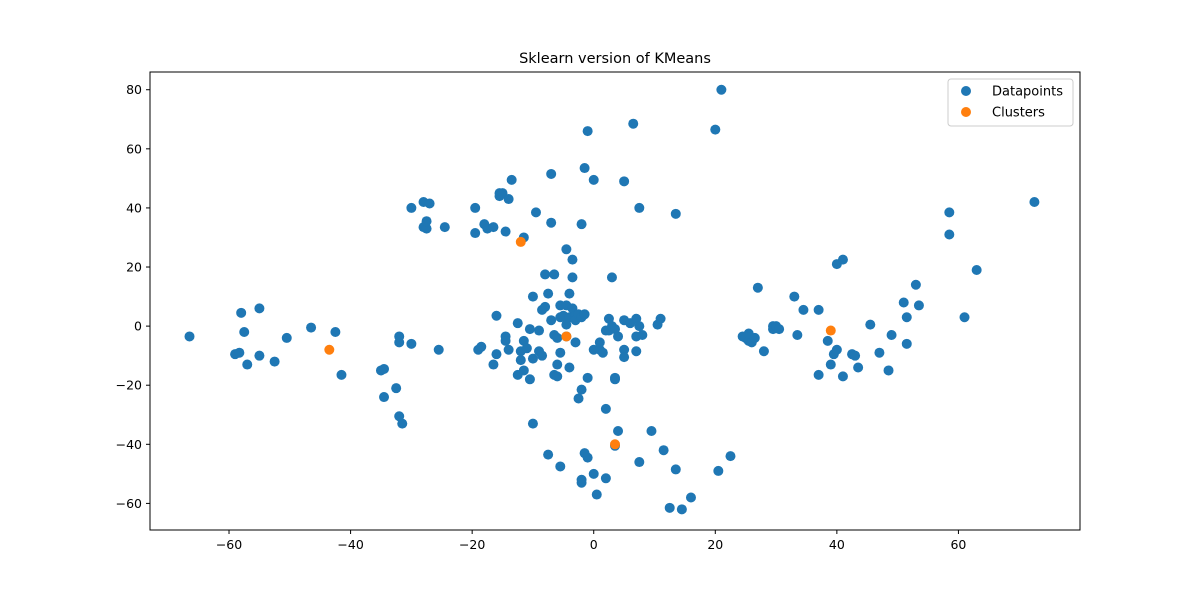 The height and width of the screenshot is (596, 1200). What do you see at coordinates (1010, 102) in the screenshot?
I see `legend: Datapoints Clusters` at bounding box center [1010, 102].